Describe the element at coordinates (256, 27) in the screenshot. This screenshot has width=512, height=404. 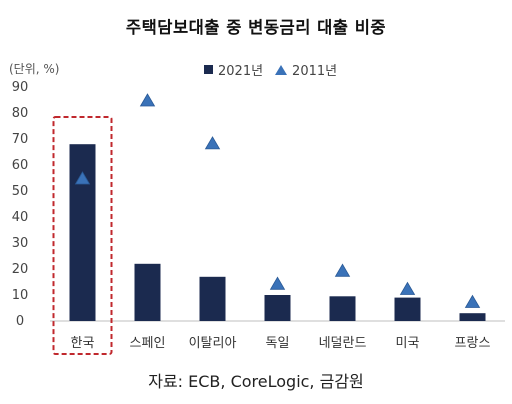
I see `chart-title: 주택담보대출 중 변동금리 대출 비중` at that location.